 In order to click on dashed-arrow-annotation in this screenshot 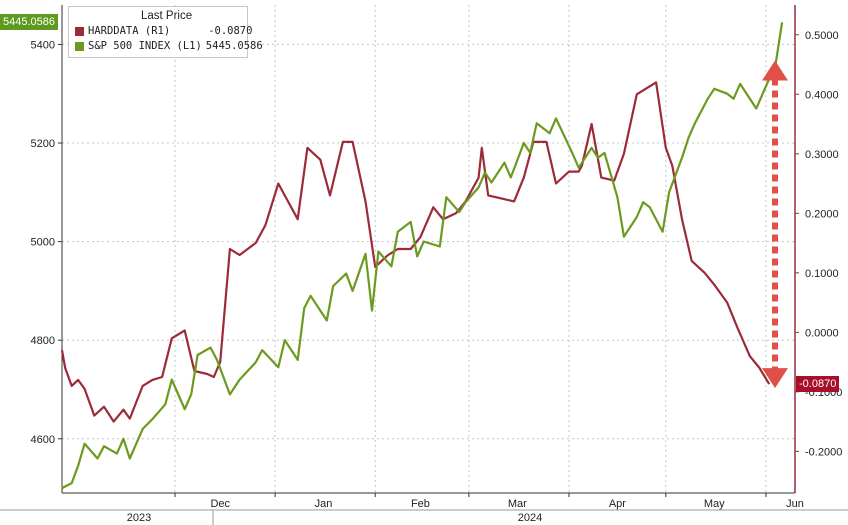, I will do `click(775, 224)`.